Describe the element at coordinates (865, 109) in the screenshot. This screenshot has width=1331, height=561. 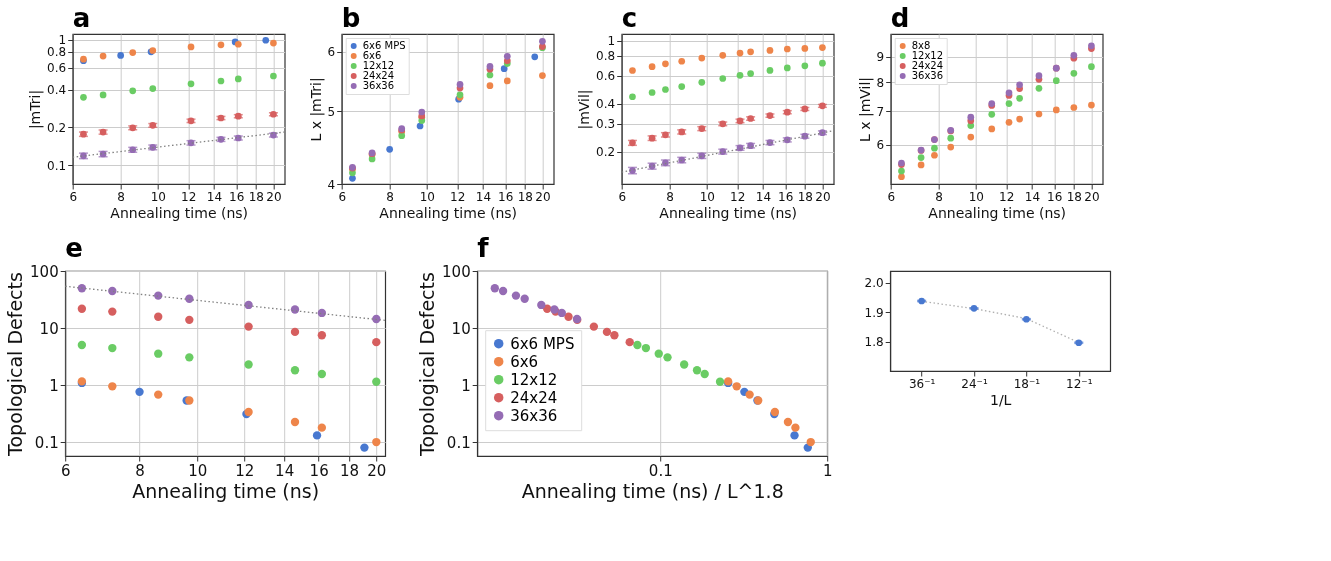
I see `y-axis-title: L x |mVil|` at that location.